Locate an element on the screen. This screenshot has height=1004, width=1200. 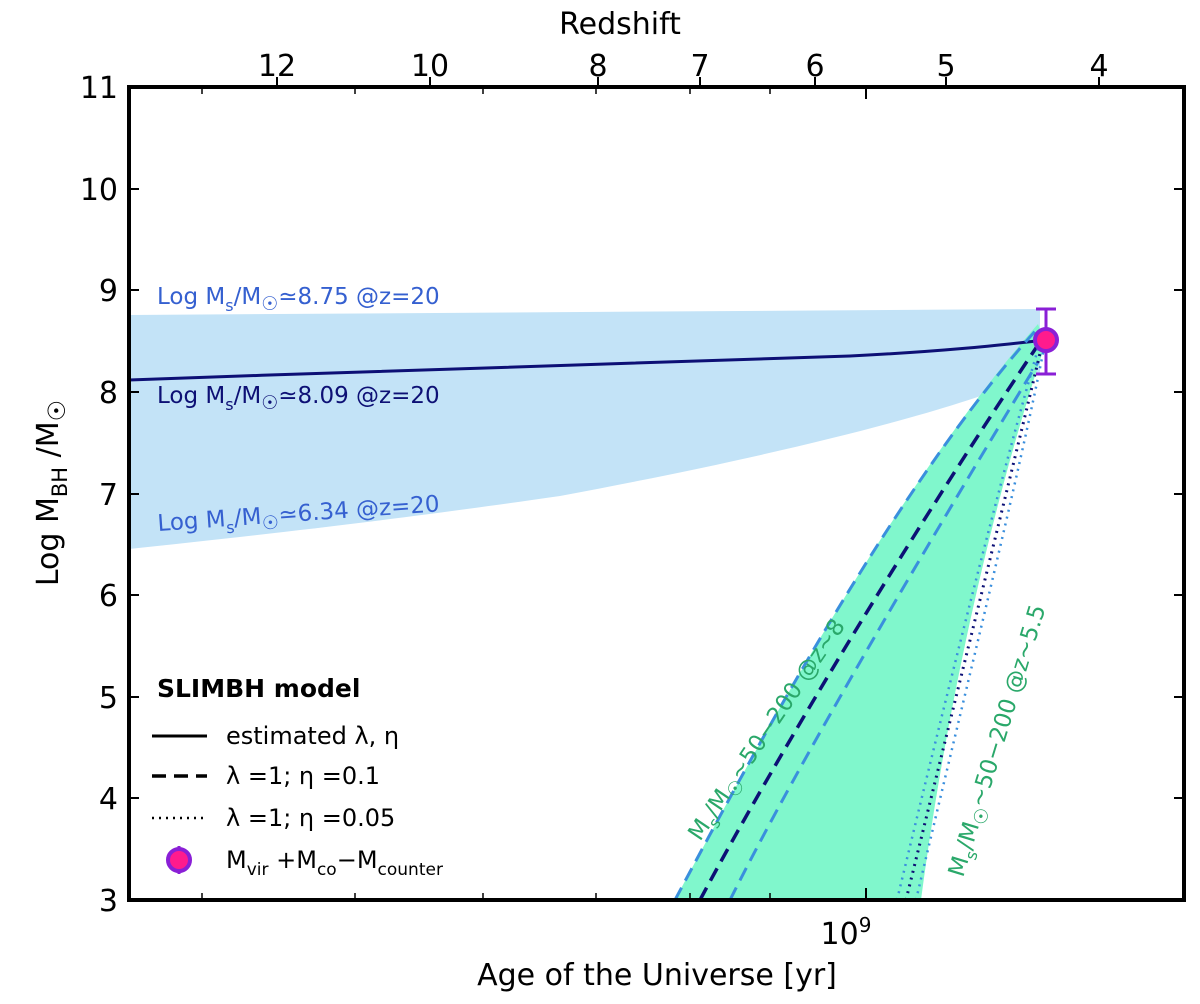
y-tick-label: 10 is located at coordinates (99, 190).